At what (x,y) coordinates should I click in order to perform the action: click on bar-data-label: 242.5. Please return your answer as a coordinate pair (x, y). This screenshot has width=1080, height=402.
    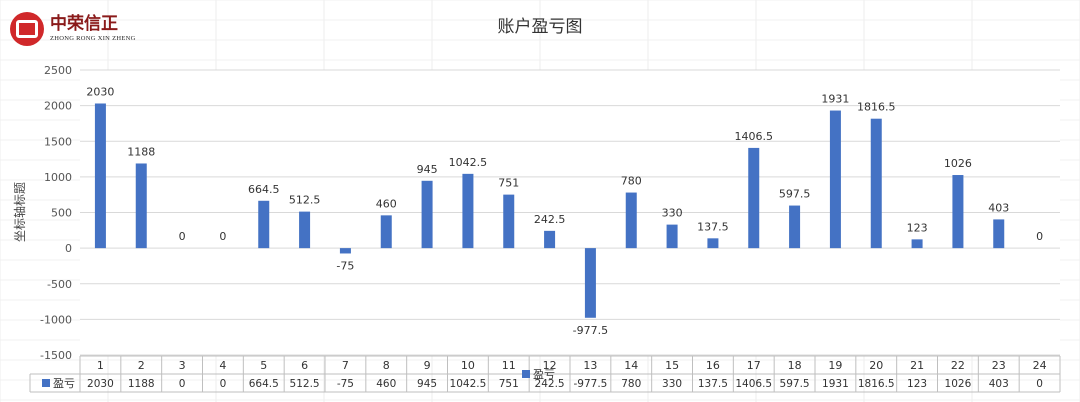
    Looking at the image, I should click on (550, 219).